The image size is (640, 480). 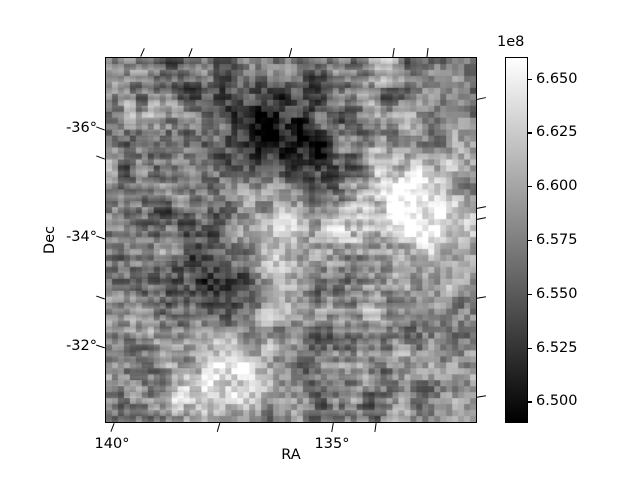 What do you see at coordinates (557, 78) in the screenshot?
I see `colorbar-tick-label: 6.650` at bounding box center [557, 78].